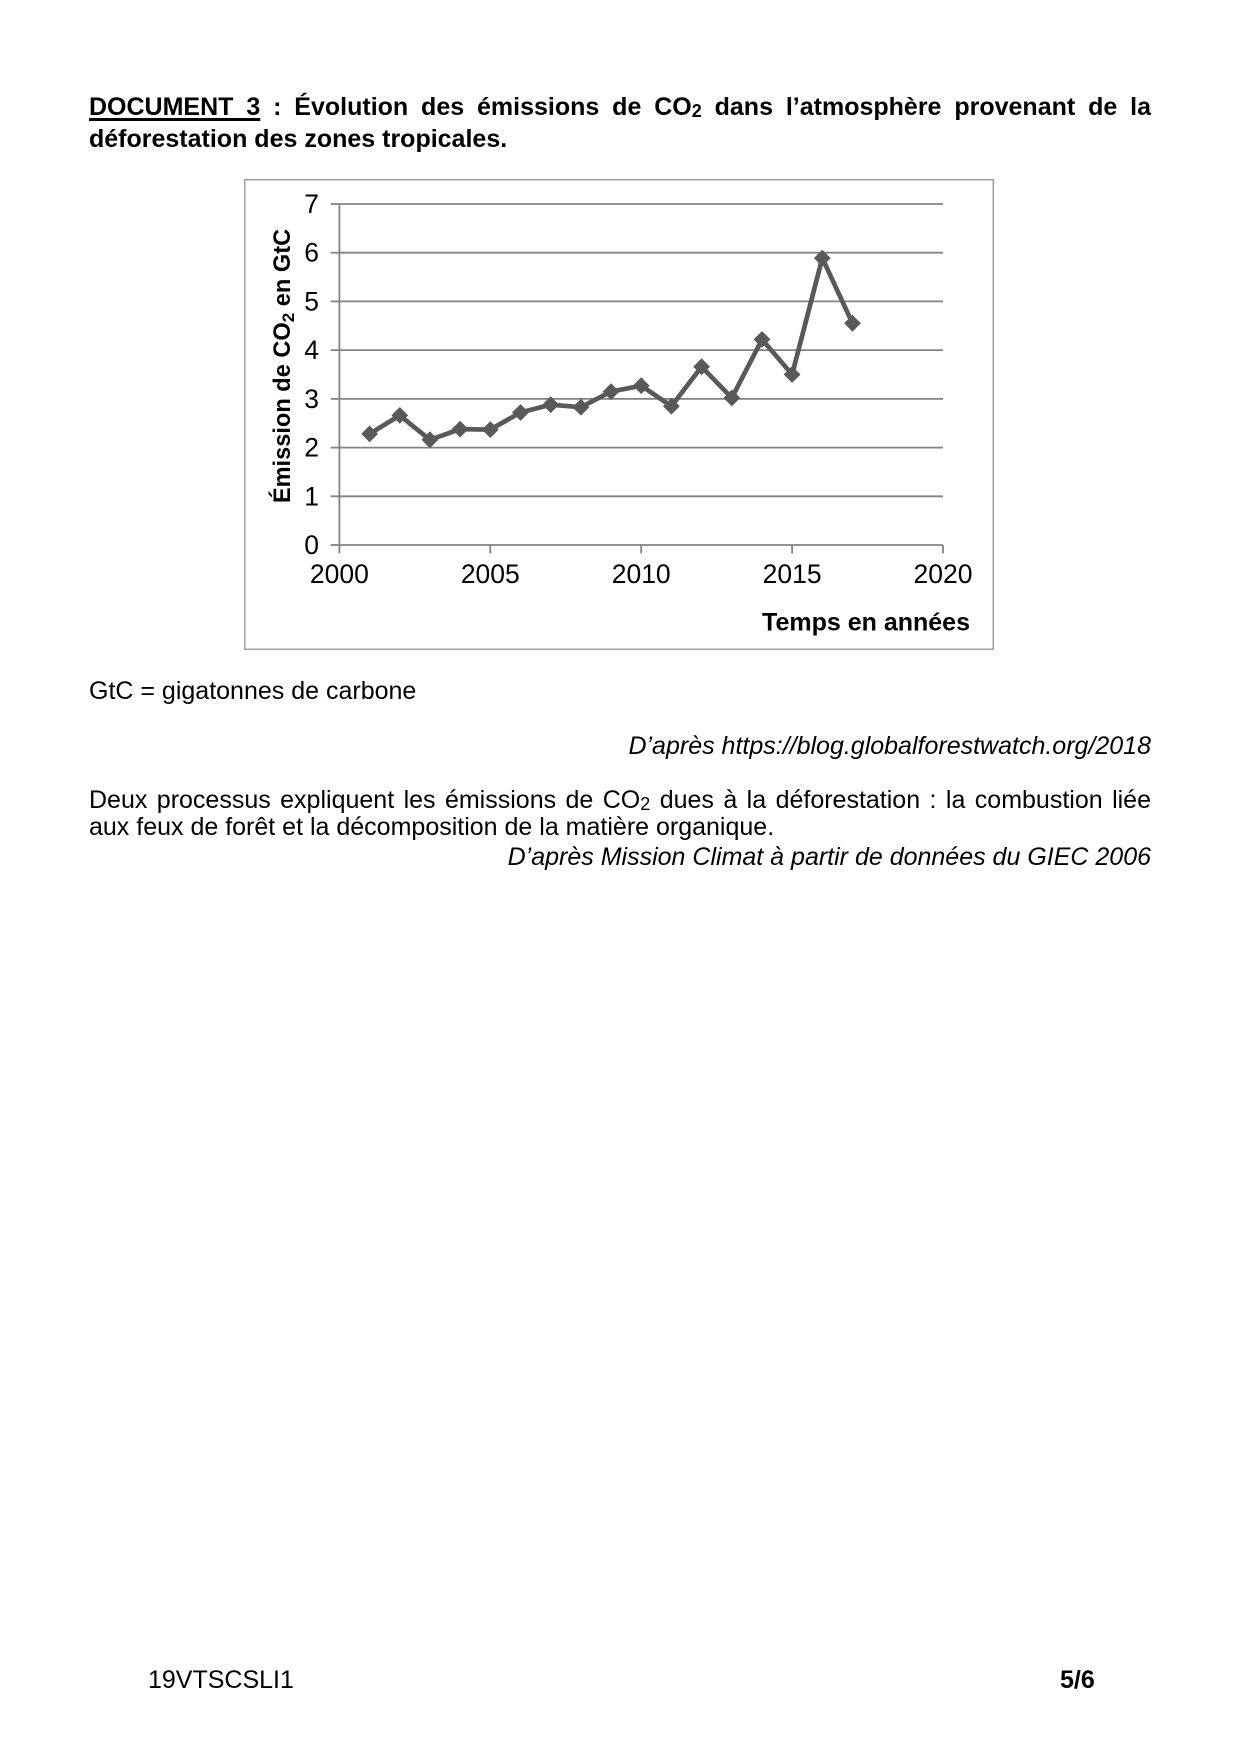 The image size is (1240, 1754). What do you see at coordinates (283, 366) in the screenshot?
I see `svg-text: Émission de CO2 en GtC` at bounding box center [283, 366].